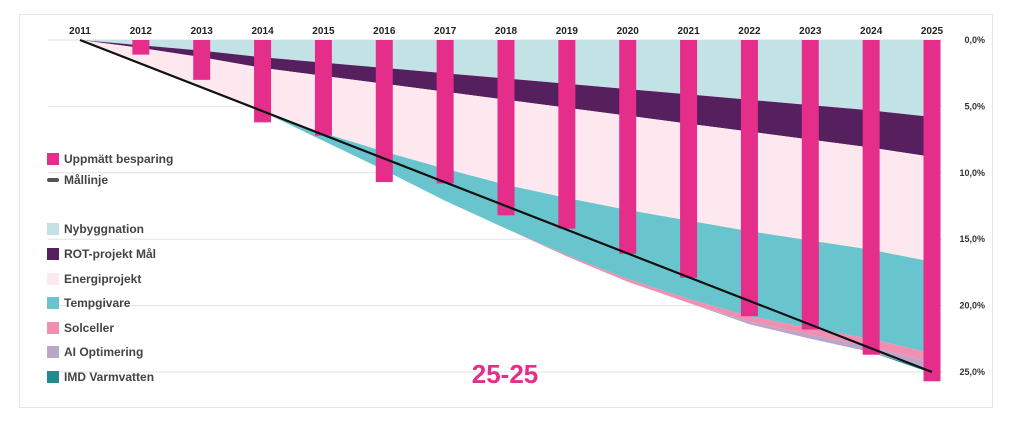 This screenshot has width=1024, height=434. Describe the element at coordinates (972, 372) in the screenshot. I see `y-tick-label: 25,0%` at that location.